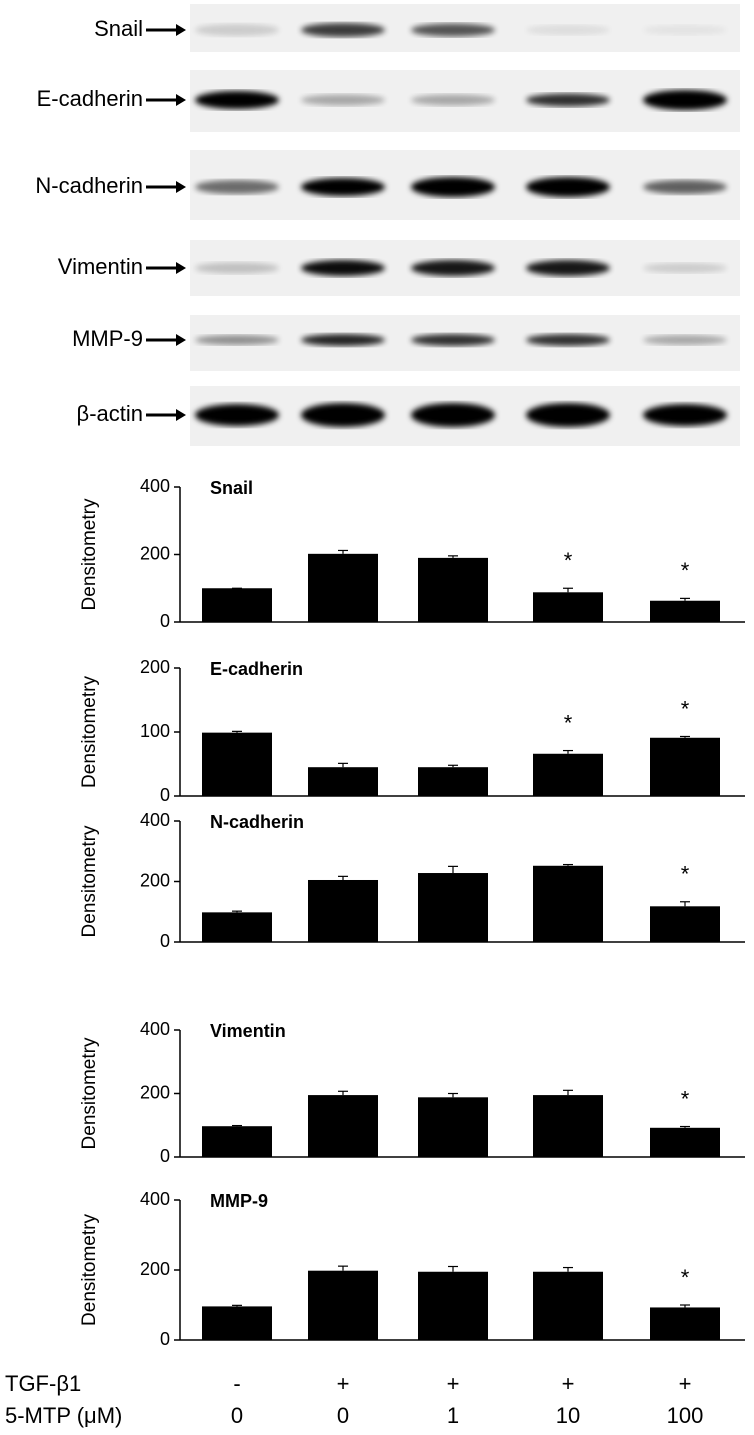  What do you see at coordinates (107, 338) in the screenshot?
I see `blot-label: MMP-9` at bounding box center [107, 338].